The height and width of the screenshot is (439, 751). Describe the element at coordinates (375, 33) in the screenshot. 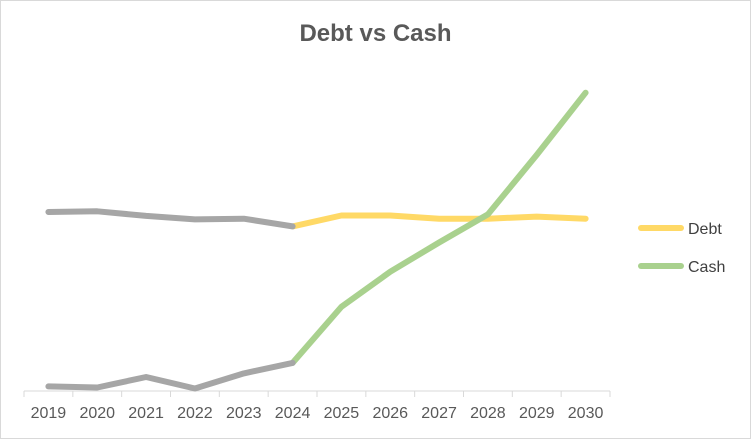

I see `chart-title: Debt vs Cash` at that location.